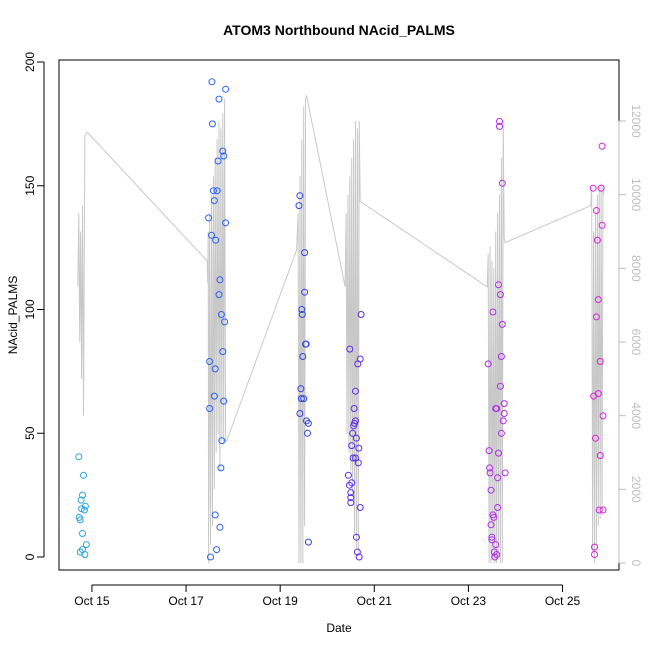  What do you see at coordinates (636, 268) in the screenshot?
I see `y2-tick-label: 8000` at bounding box center [636, 268].